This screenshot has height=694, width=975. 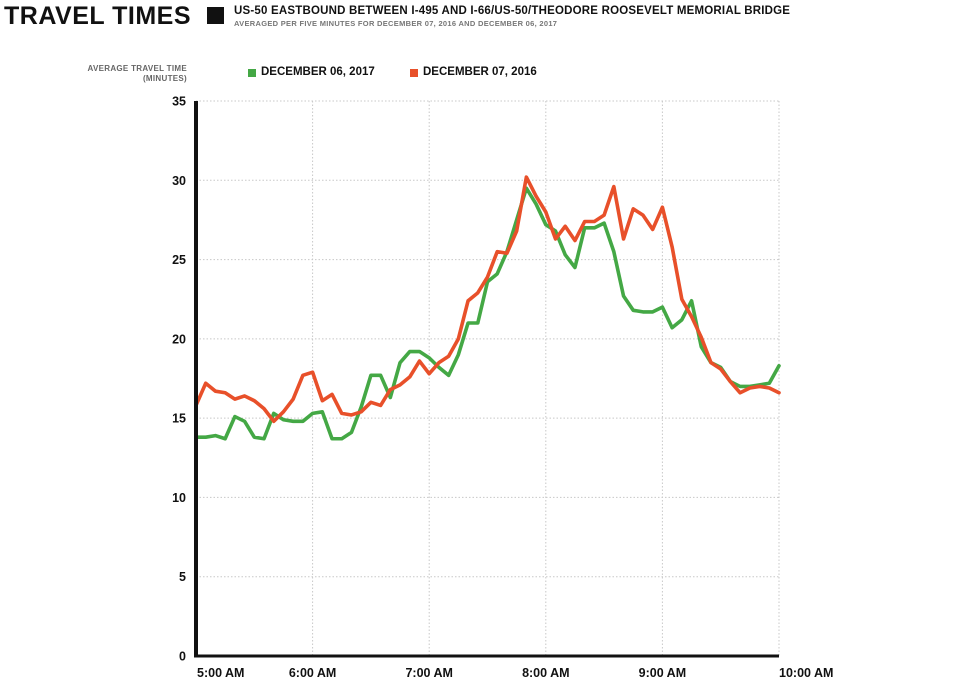 I want to click on x-tick-label: 7:00 AM, so click(x=428, y=673).